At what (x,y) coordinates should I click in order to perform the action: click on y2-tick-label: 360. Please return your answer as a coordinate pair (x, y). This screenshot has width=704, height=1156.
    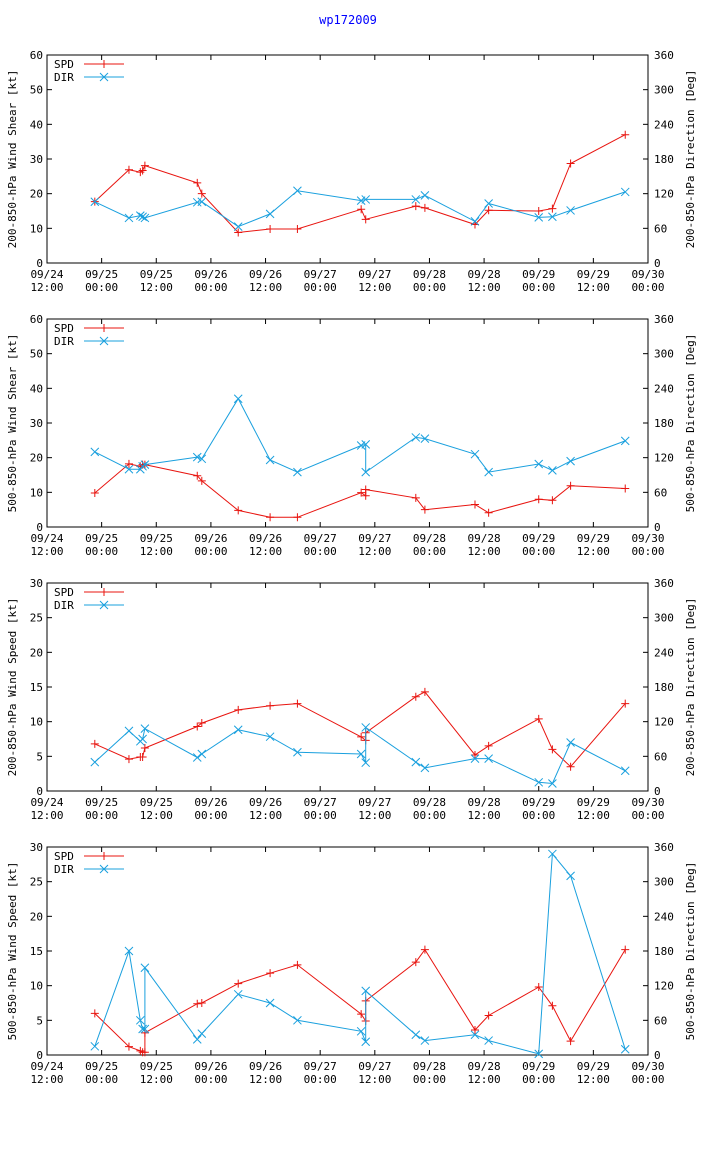
    Looking at the image, I should click on (664, 847).